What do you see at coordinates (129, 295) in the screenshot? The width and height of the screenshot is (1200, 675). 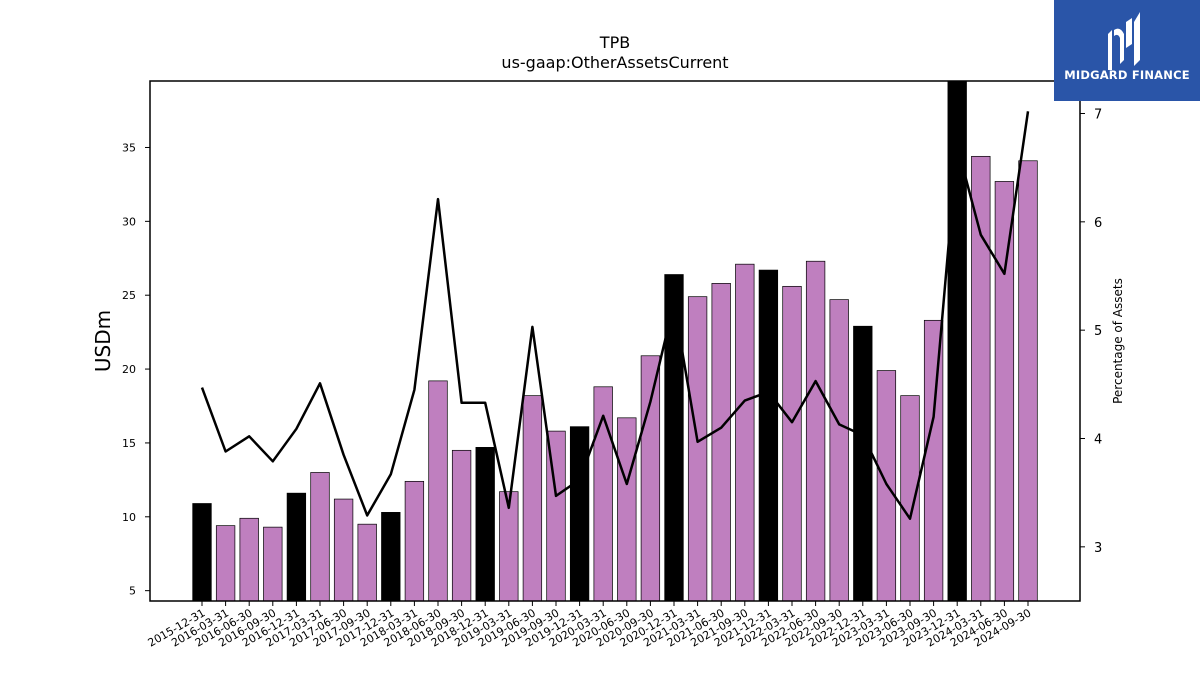 I see `y-tick-label-25: 25` at bounding box center [129, 295].